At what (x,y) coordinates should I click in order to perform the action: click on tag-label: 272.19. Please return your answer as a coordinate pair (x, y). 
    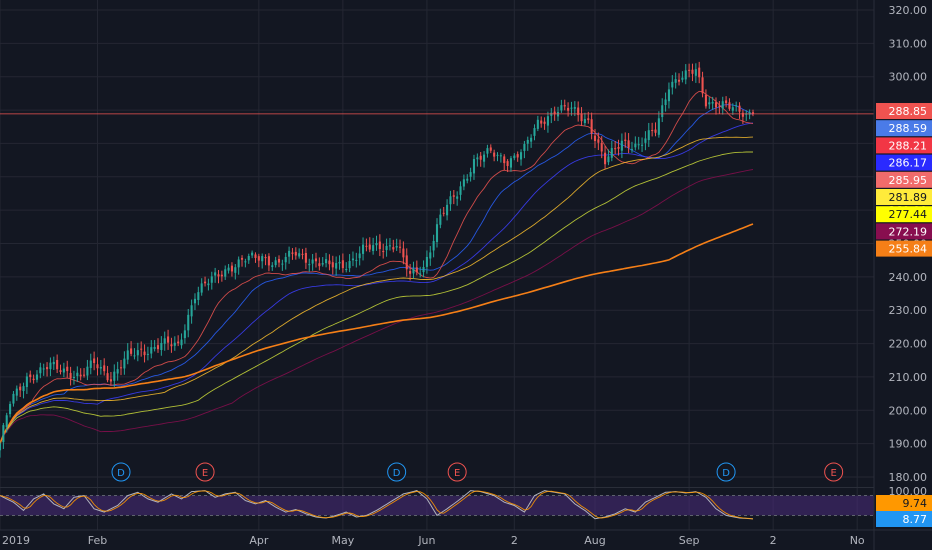
    Looking at the image, I should click on (908, 231).